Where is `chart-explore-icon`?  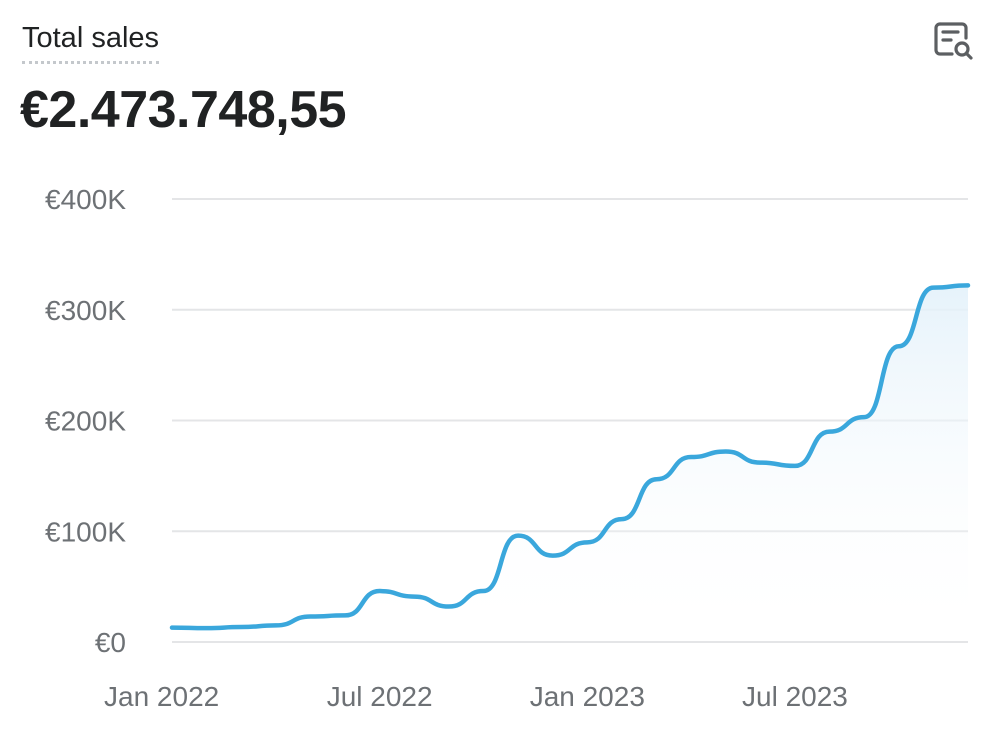 chart-explore-icon is located at coordinates (954, 40).